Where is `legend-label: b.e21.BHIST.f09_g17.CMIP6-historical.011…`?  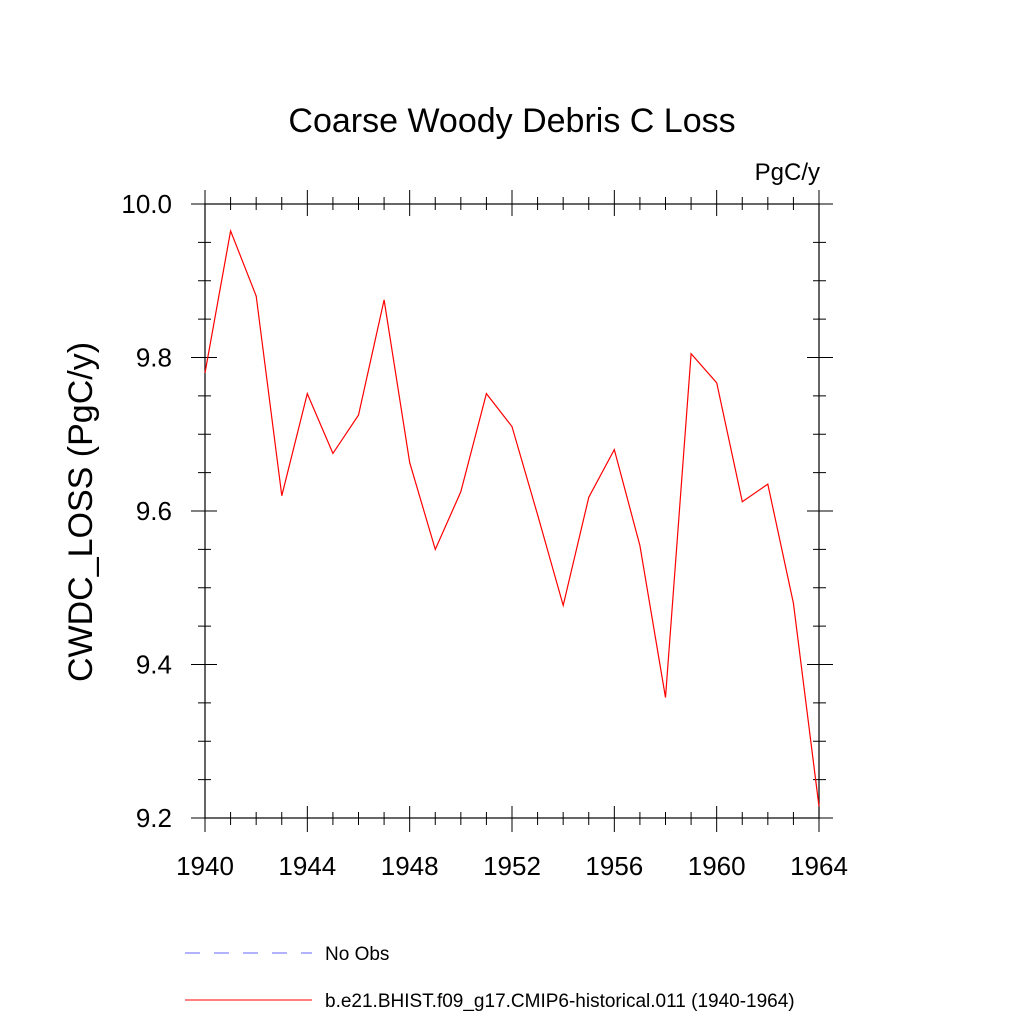 legend-label: b.e21.BHIST.f09_g17.CMIP6-historical.011… is located at coordinates (560, 1001).